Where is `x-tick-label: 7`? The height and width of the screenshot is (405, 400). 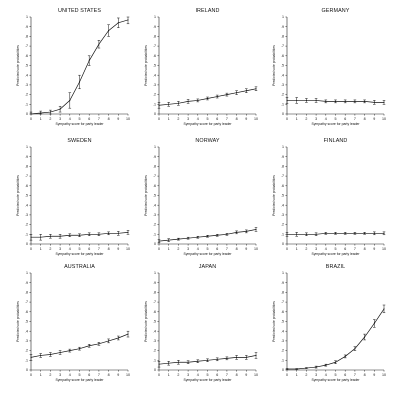 x-tick-label: 7 is located at coordinates (99, 375).